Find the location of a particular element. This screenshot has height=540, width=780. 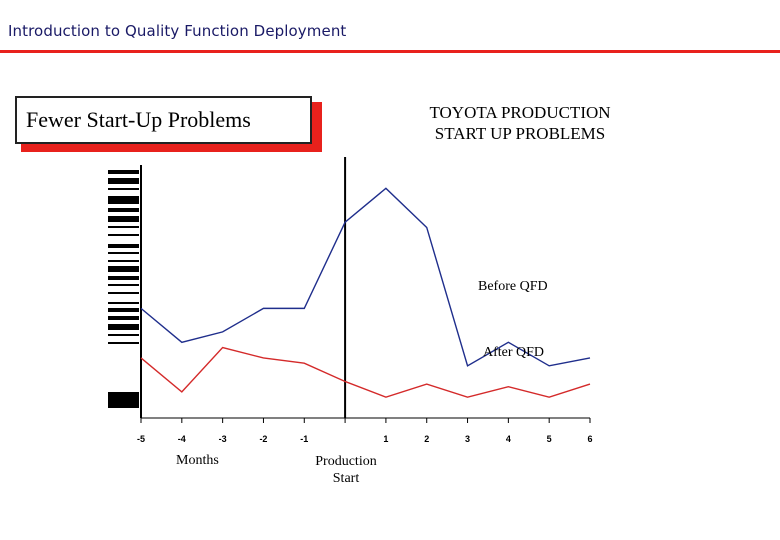

box-title: Fewer Start-Up Problems is located at coordinates (138, 119).